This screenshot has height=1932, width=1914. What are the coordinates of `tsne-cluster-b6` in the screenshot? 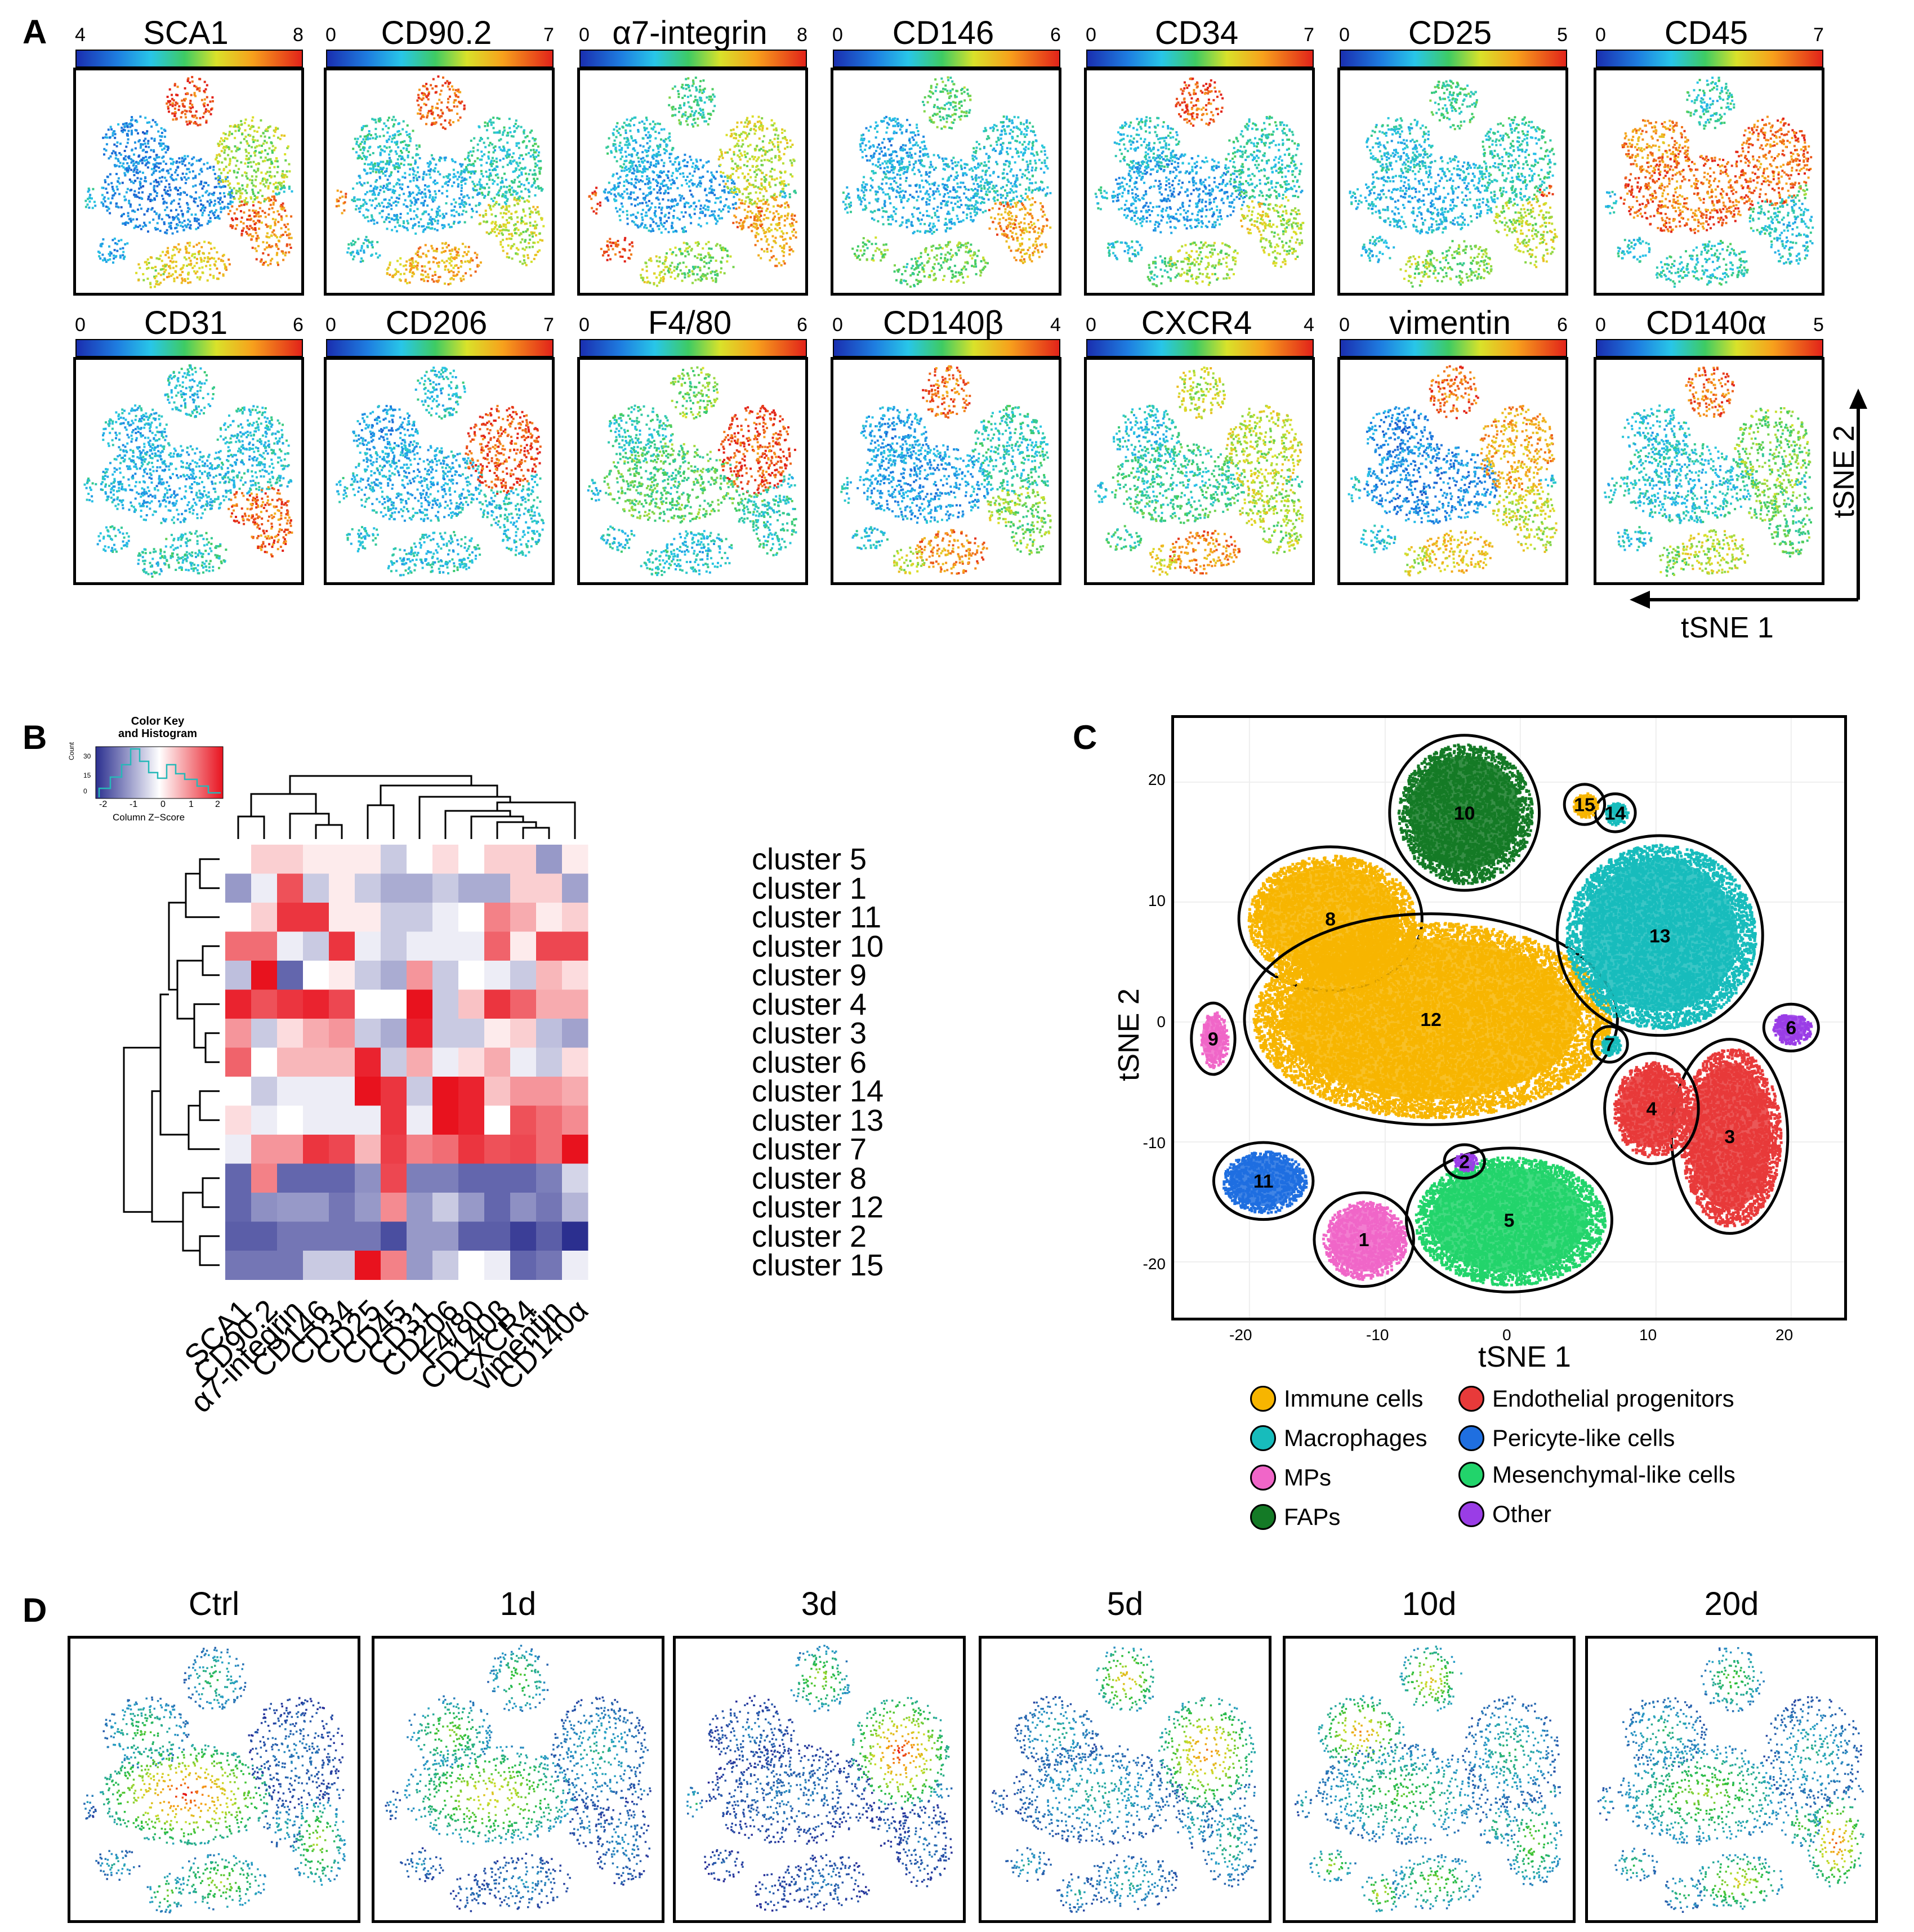 It's located at (1041, 480).